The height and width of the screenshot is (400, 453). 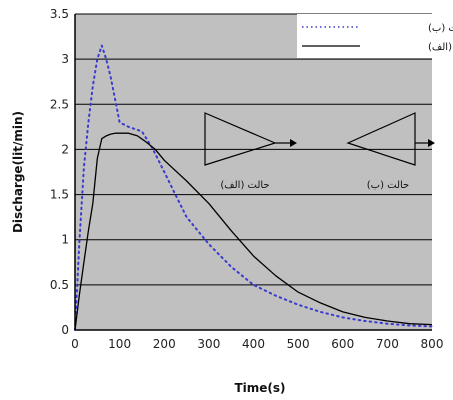 I want to click on y-tick-label-2: 1, so click(x=65, y=240).